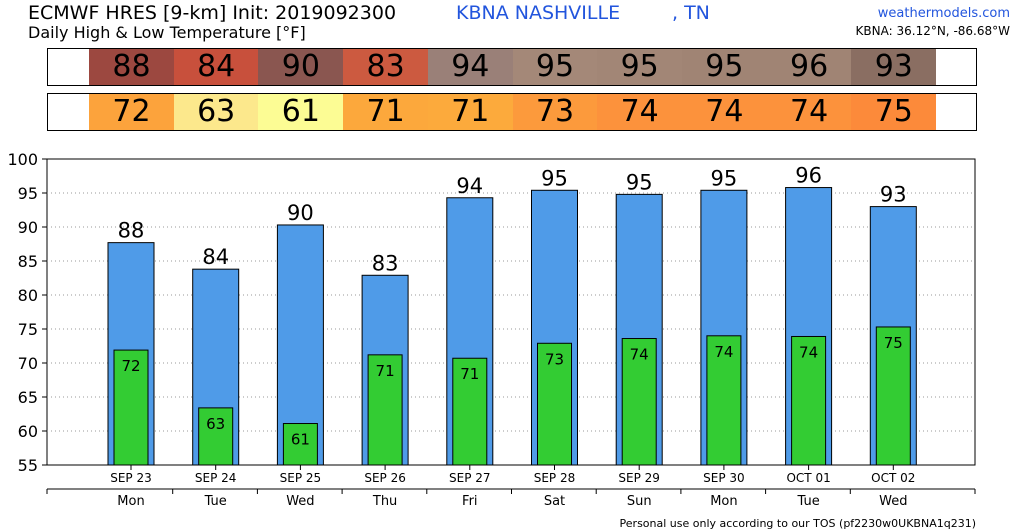 Image resolution: width=1024 pixels, height=532 pixels. Describe the element at coordinates (724, 478) in the screenshot. I see `x-tick-label: SEP 30` at that location.